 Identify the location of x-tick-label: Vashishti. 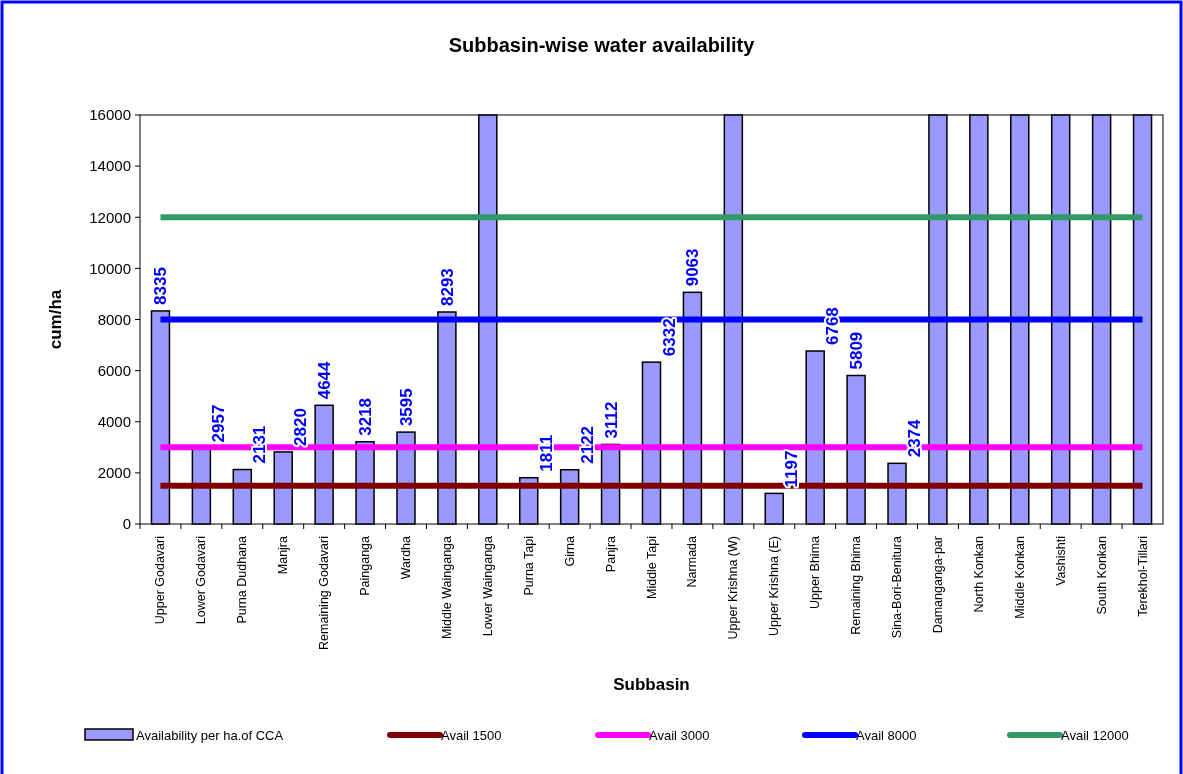
(1060, 561).